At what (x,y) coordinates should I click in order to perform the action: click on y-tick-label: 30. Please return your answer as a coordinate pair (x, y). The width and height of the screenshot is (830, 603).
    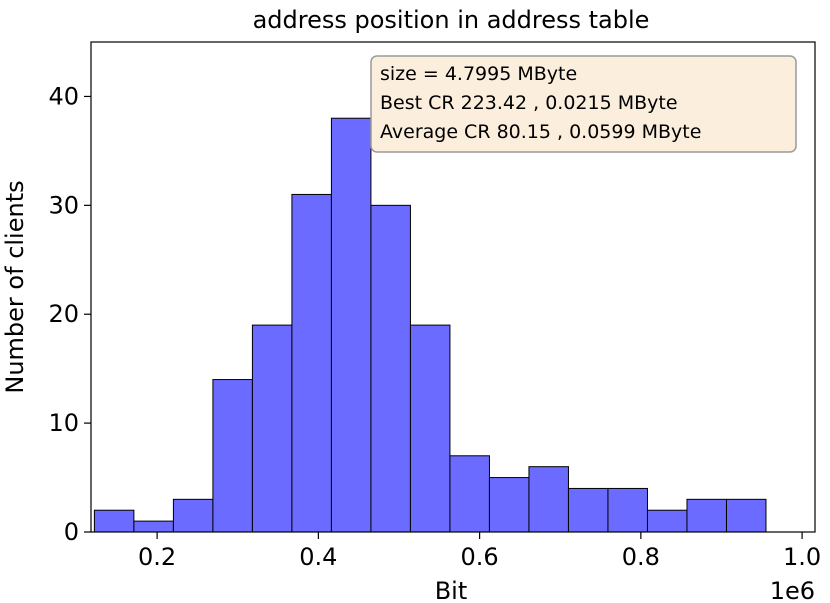
    Looking at the image, I should click on (63, 205).